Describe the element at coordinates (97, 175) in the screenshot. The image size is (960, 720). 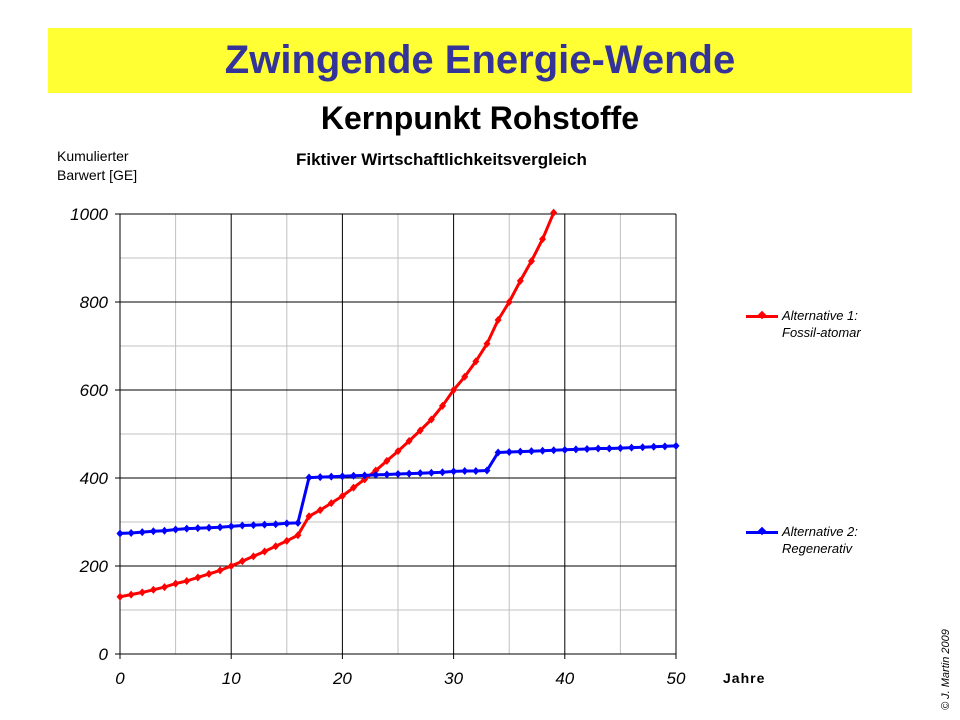
I see `y-axis-label-line2: Barwert [GE]` at that location.